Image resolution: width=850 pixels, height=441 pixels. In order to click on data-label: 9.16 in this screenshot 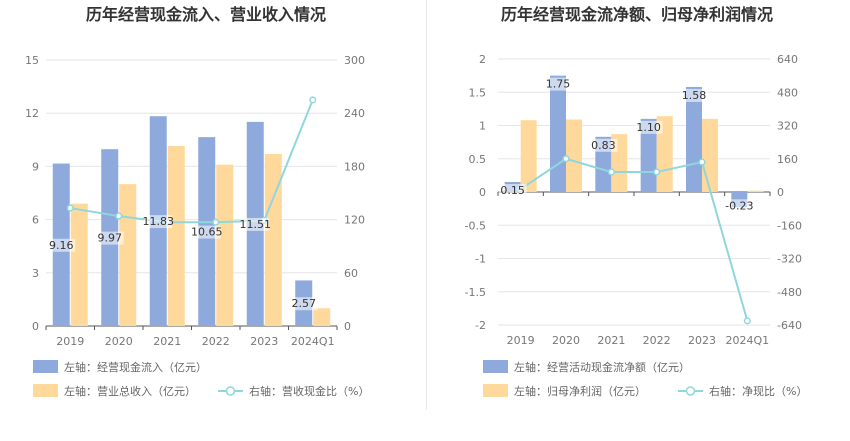, I will do `click(61, 245)`.